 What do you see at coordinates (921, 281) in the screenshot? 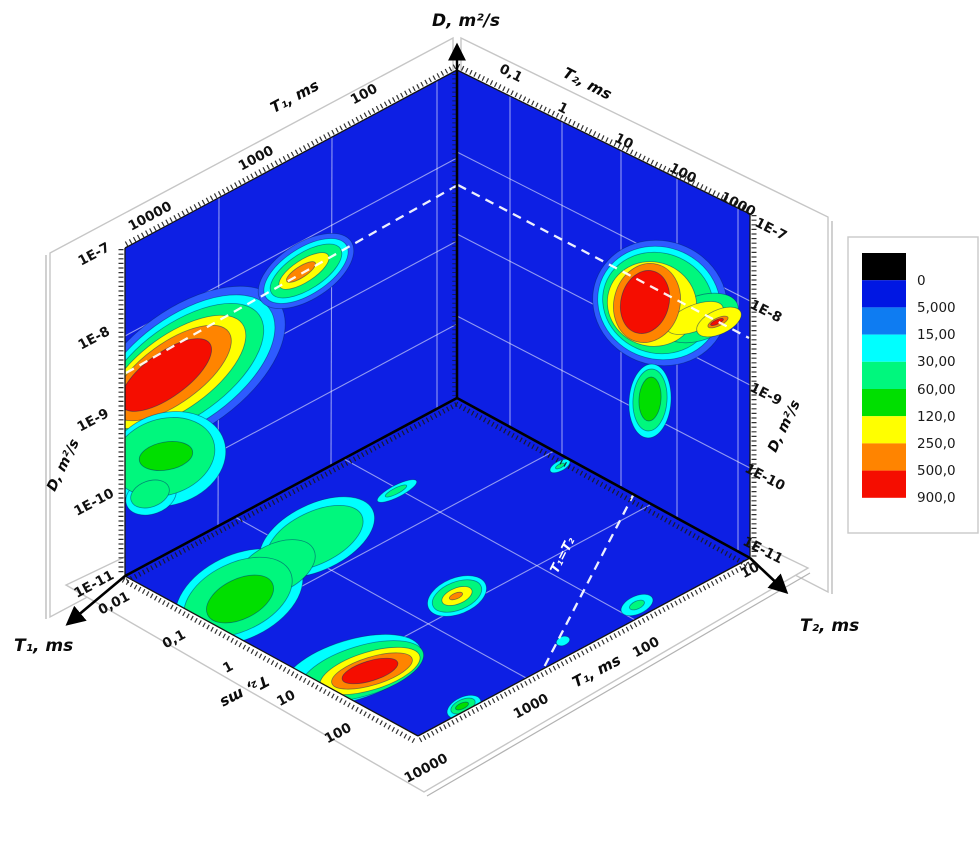
I see `legend-label: 0` at bounding box center [921, 281].